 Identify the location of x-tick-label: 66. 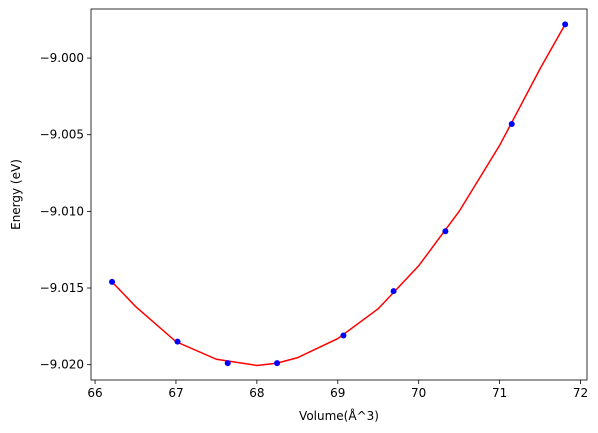
(94, 393).